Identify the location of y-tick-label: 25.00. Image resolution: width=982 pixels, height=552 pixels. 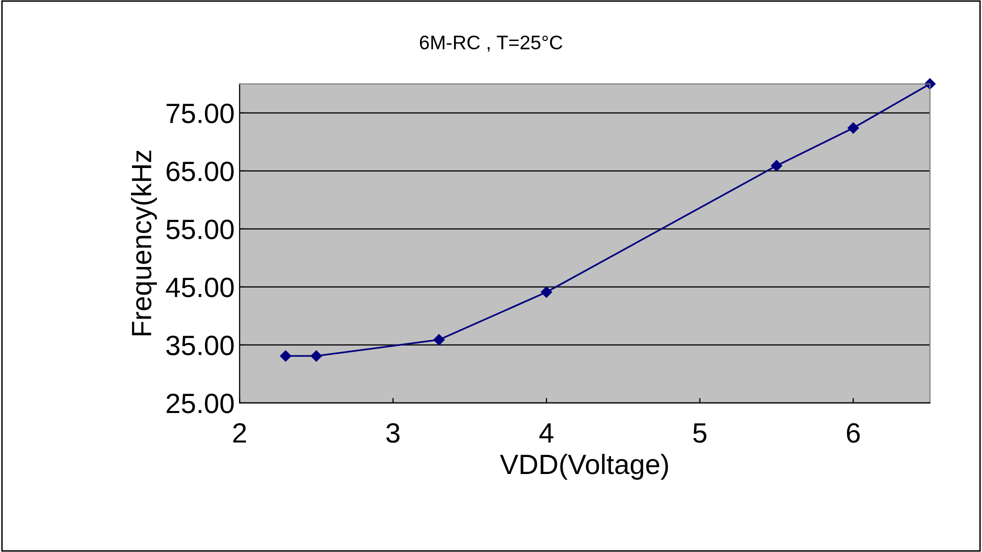
(200, 404).